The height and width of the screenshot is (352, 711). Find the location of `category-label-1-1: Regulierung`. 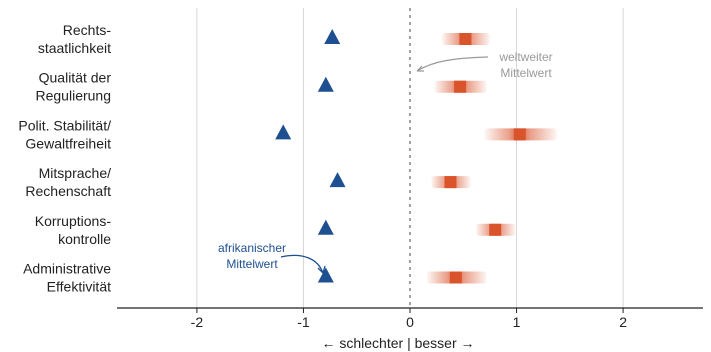

category-label-1-1: Regulierung is located at coordinates (74, 96).